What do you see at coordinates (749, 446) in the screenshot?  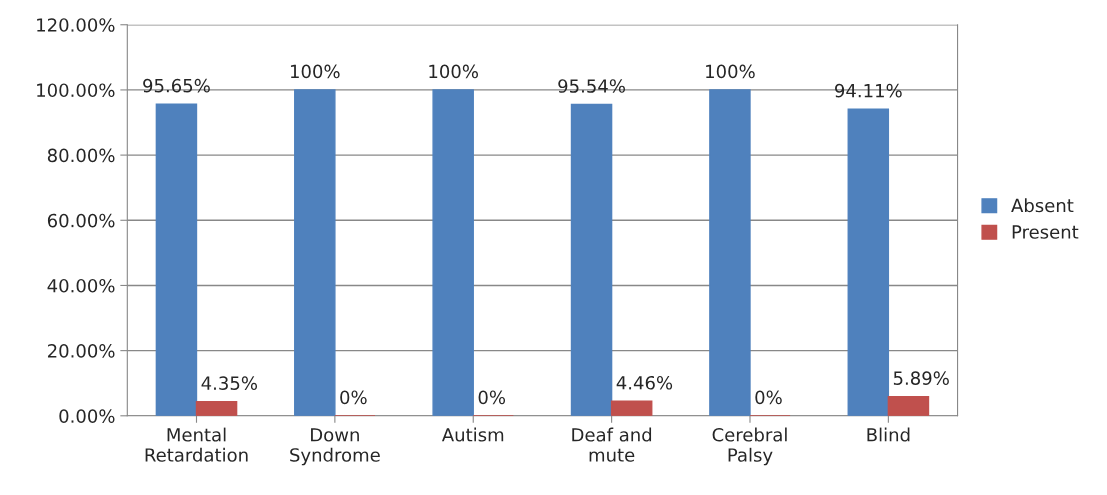 I see `x-tick-label: Cerebral Palsy` at bounding box center [749, 446].